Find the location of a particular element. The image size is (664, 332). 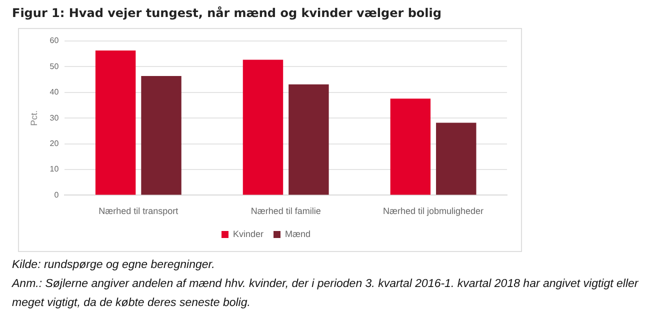

y-tick-label: 0 is located at coordinates (57, 195).